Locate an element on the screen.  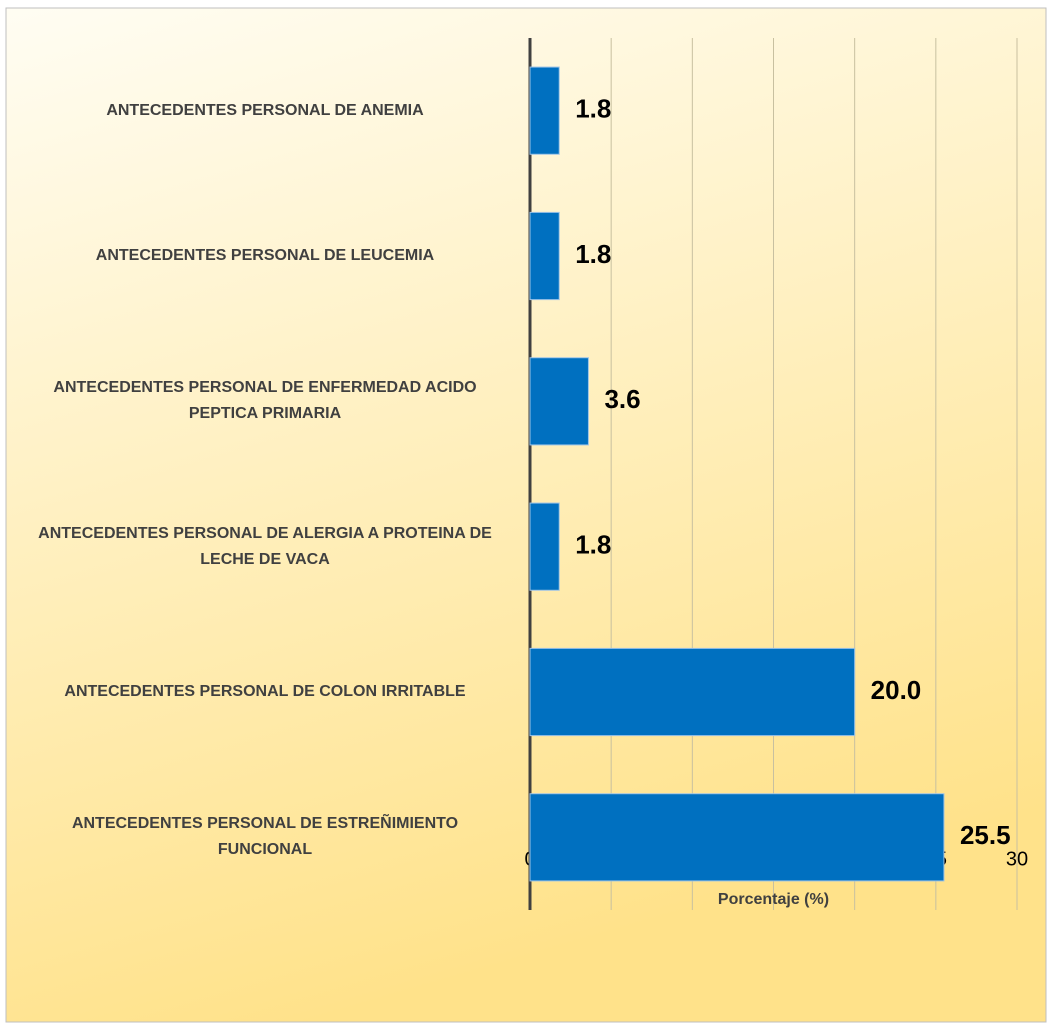
data-label: 3.6 is located at coordinates (622, 399).